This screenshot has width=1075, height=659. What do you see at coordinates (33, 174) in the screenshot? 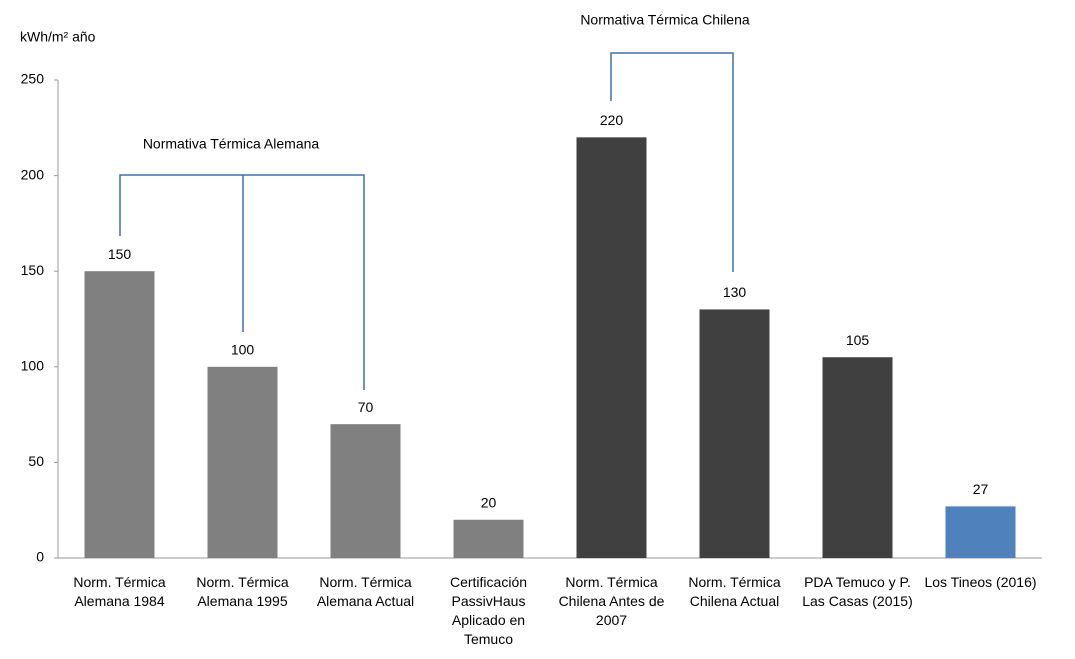
I see `y-tick-label: 200` at bounding box center [33, 174].